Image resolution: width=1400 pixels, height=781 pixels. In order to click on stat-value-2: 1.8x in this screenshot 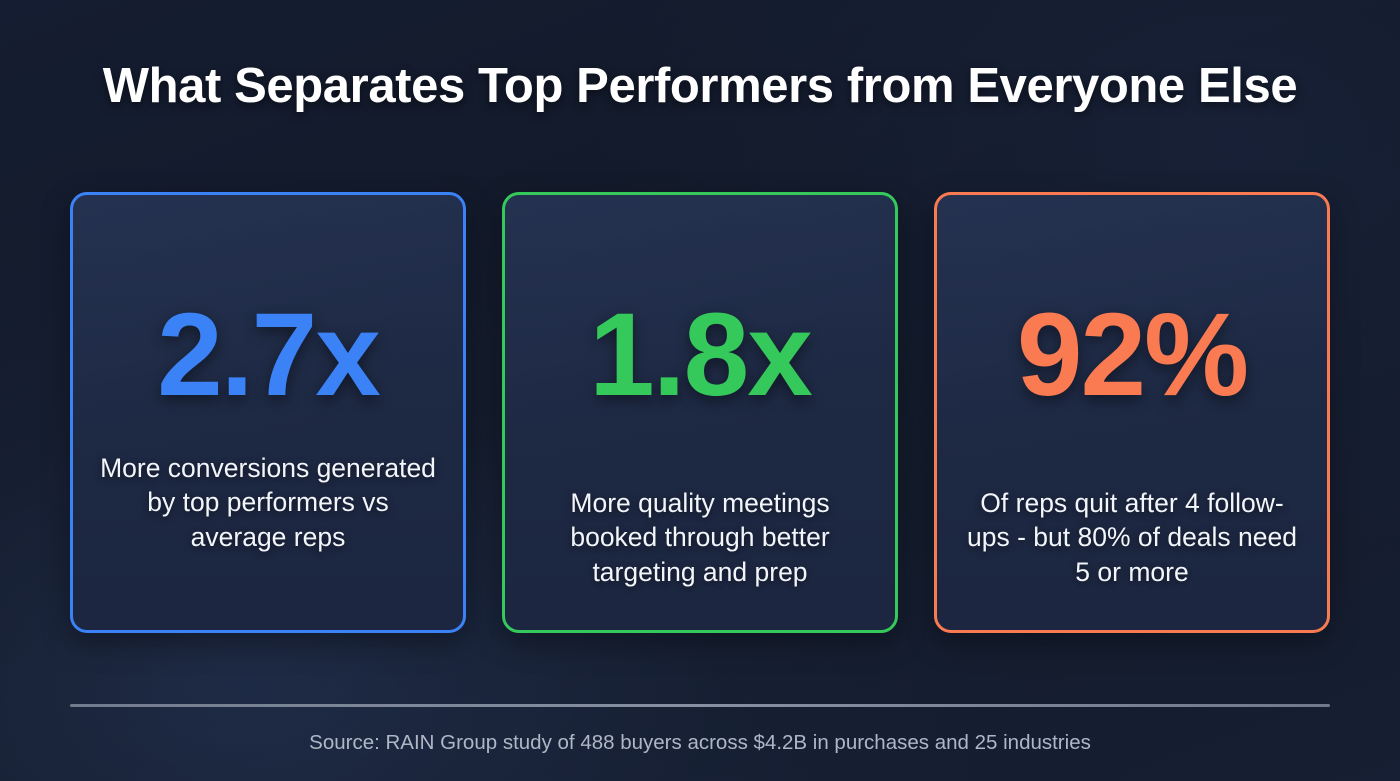, I will do `click(701, 355)`.